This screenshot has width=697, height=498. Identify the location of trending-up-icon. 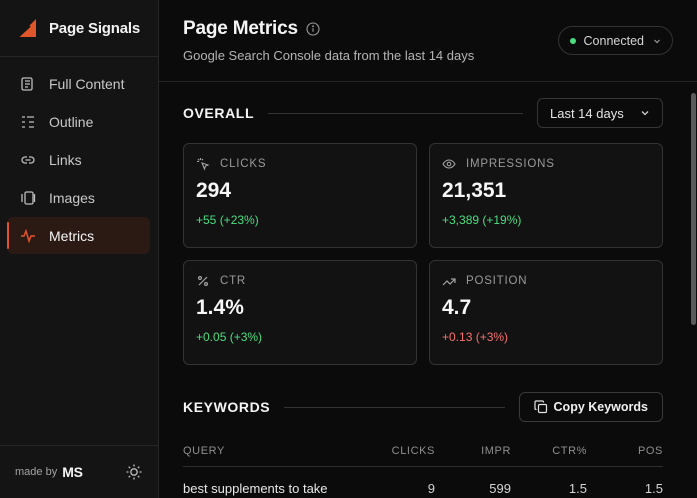
(449, 282).